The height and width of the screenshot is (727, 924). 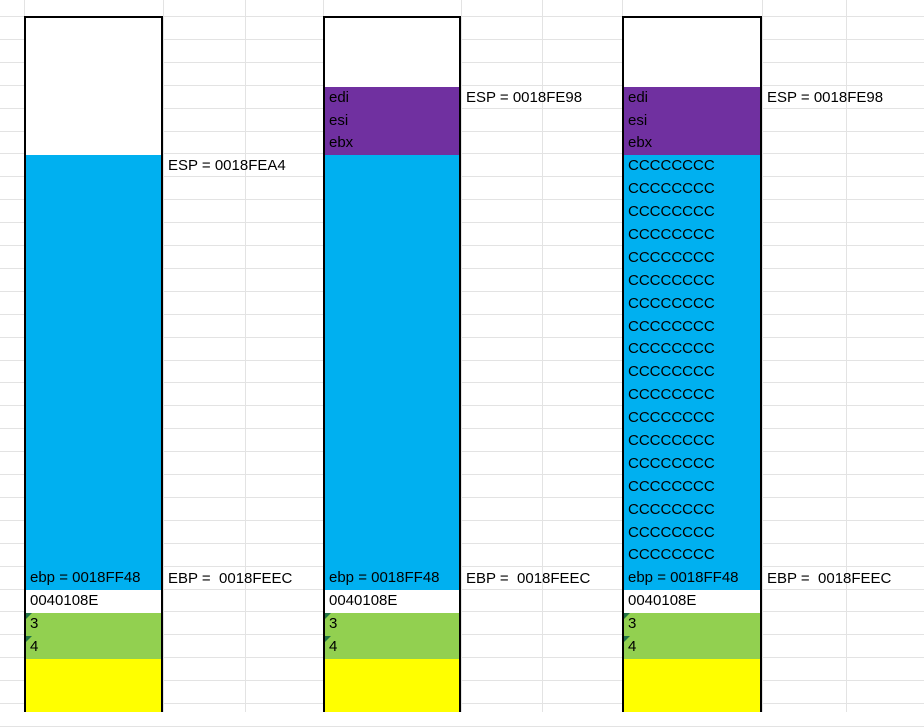 What do you see at coordinates (692, 144) in the screenshot?
I see `stack-3-cell: ebx` at bounding box center [692, 144].